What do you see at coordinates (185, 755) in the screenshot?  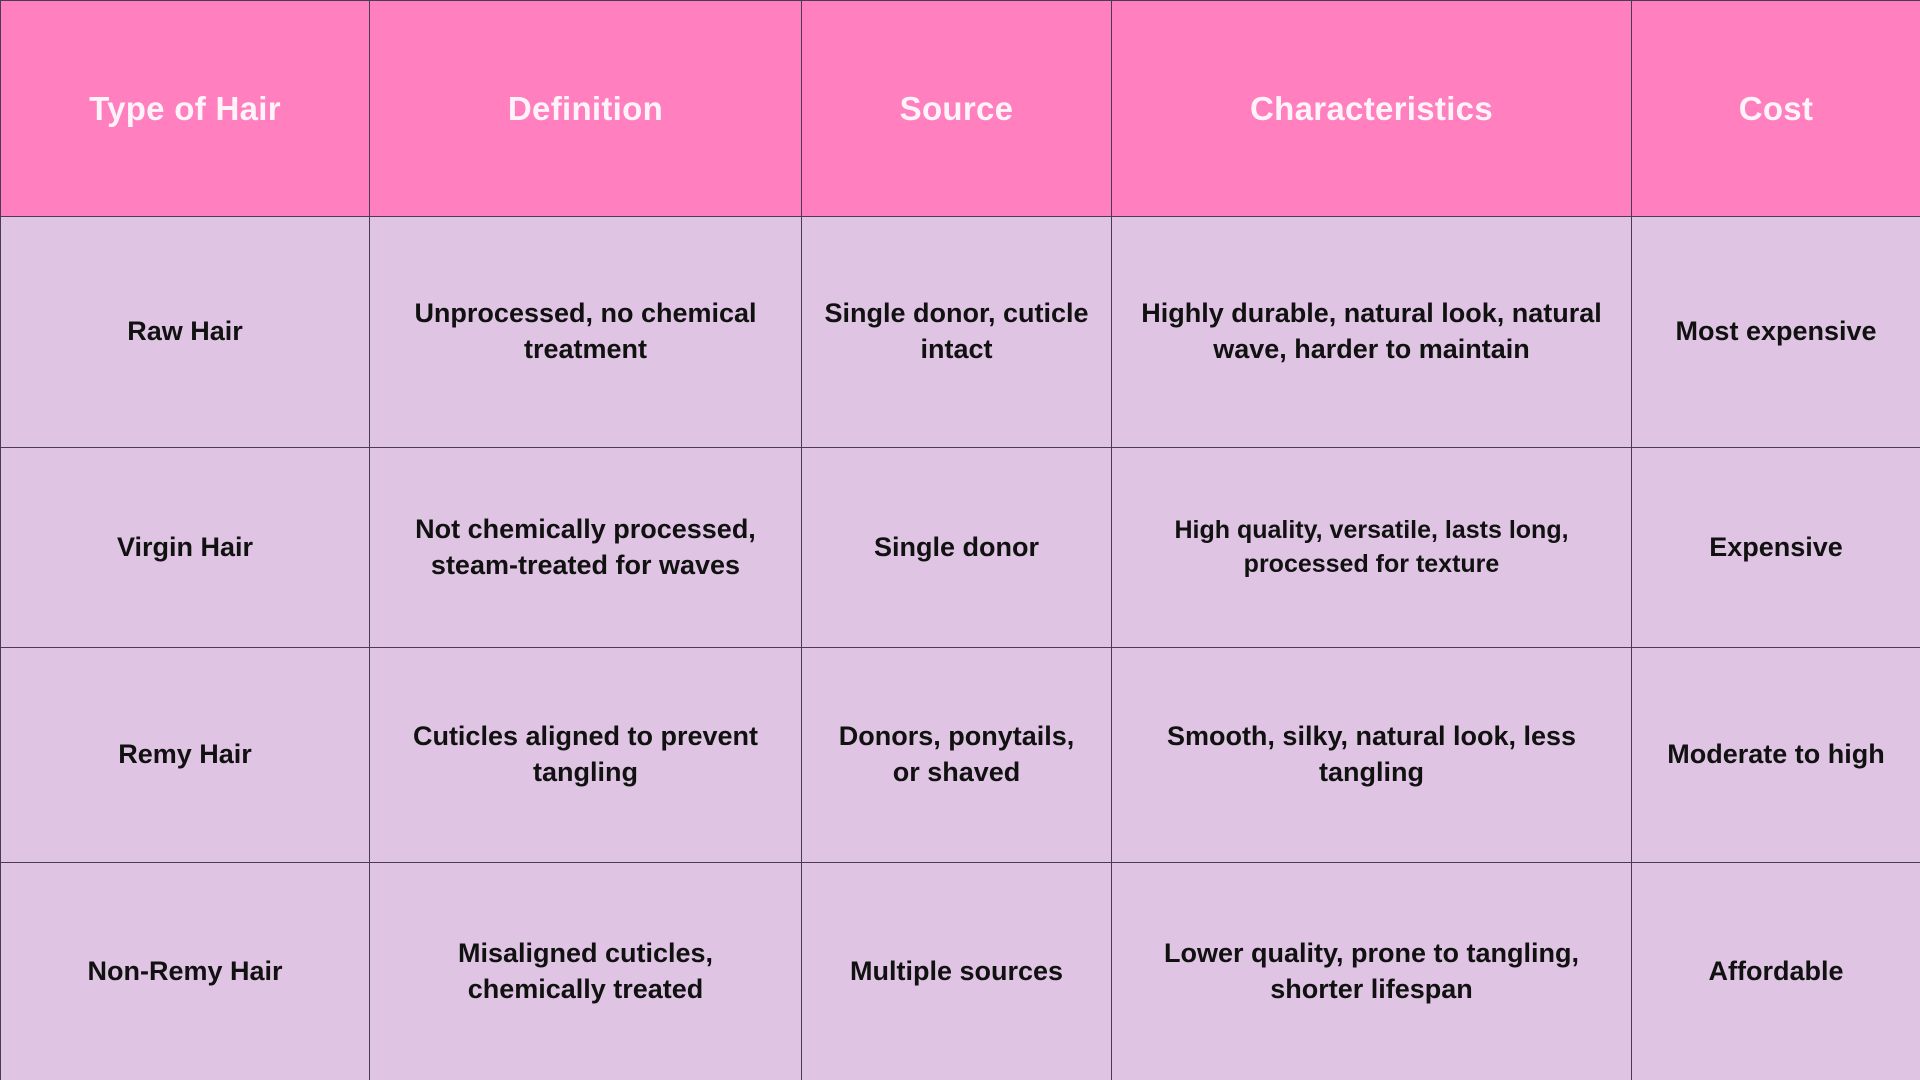 I see `cell-type: Remy Hair` at bounding box center [185, 755].